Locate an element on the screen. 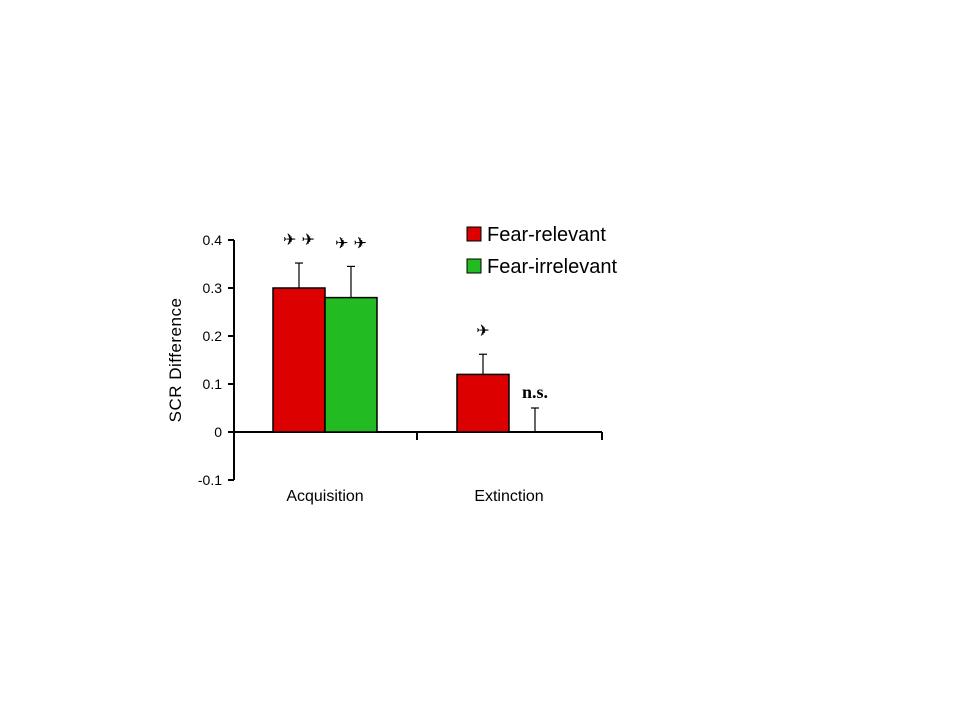  y-axis-title: SCR Difference is located at coordinates (175, 360).